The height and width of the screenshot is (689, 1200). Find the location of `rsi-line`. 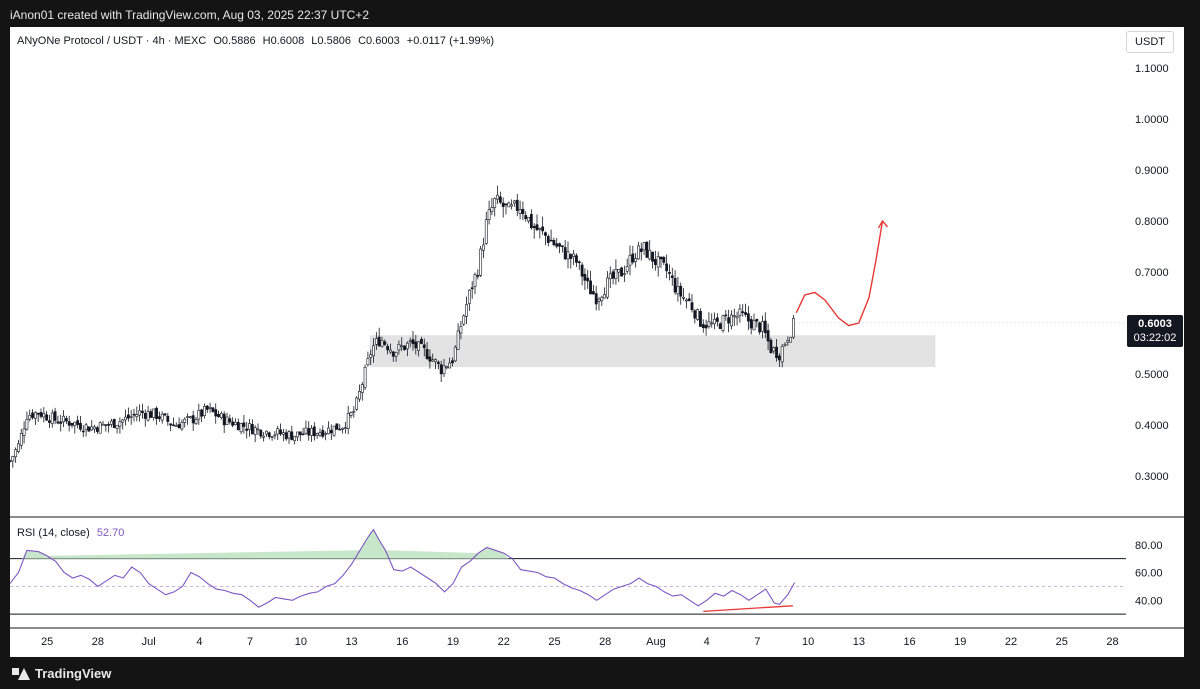

rsi-line is located at coordinates (403, 568).